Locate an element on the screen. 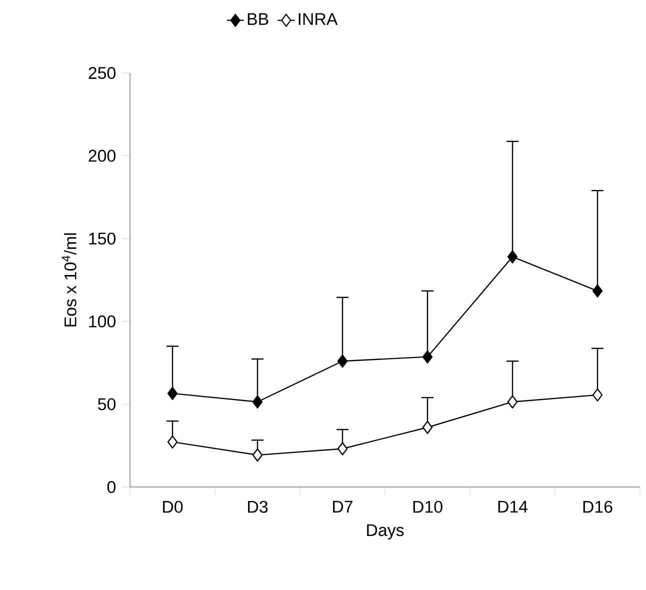 The width and height of the screenshot is (646, 590). y-tick-label: 250 is located at coordinates (102, 73).